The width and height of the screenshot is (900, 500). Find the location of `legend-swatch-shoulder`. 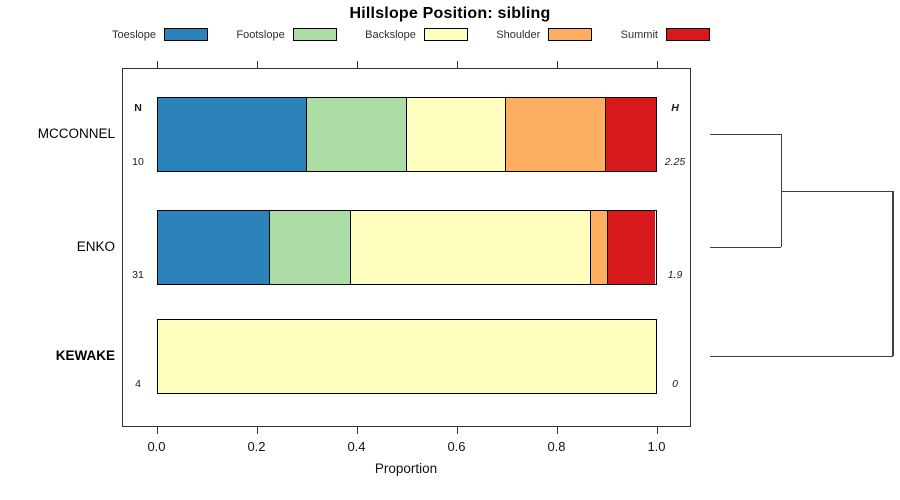

legend-swatch-shoulder is located at coordinates (570, 34).